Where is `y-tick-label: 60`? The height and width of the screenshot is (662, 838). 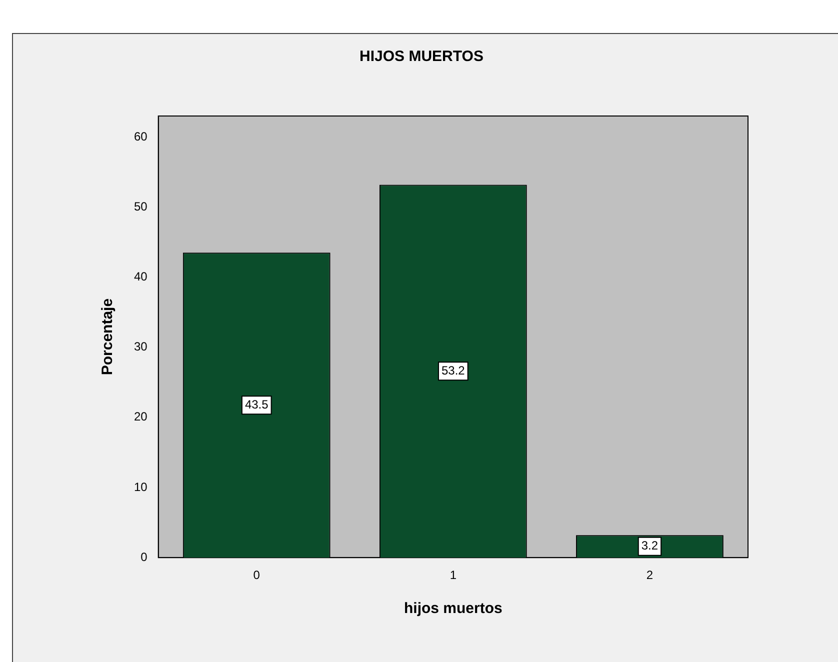 y-tick-label: 60 is located at coordinates (141, 136).